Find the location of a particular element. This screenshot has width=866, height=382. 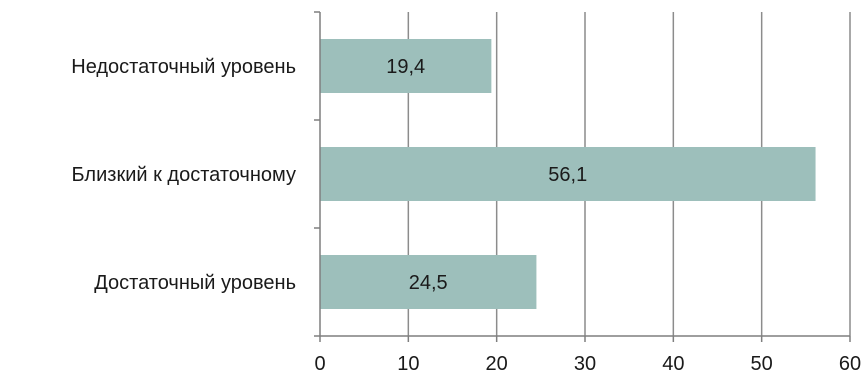

value-labels: 19,4 56,1 24,5 is located at coordinates (486, 175).